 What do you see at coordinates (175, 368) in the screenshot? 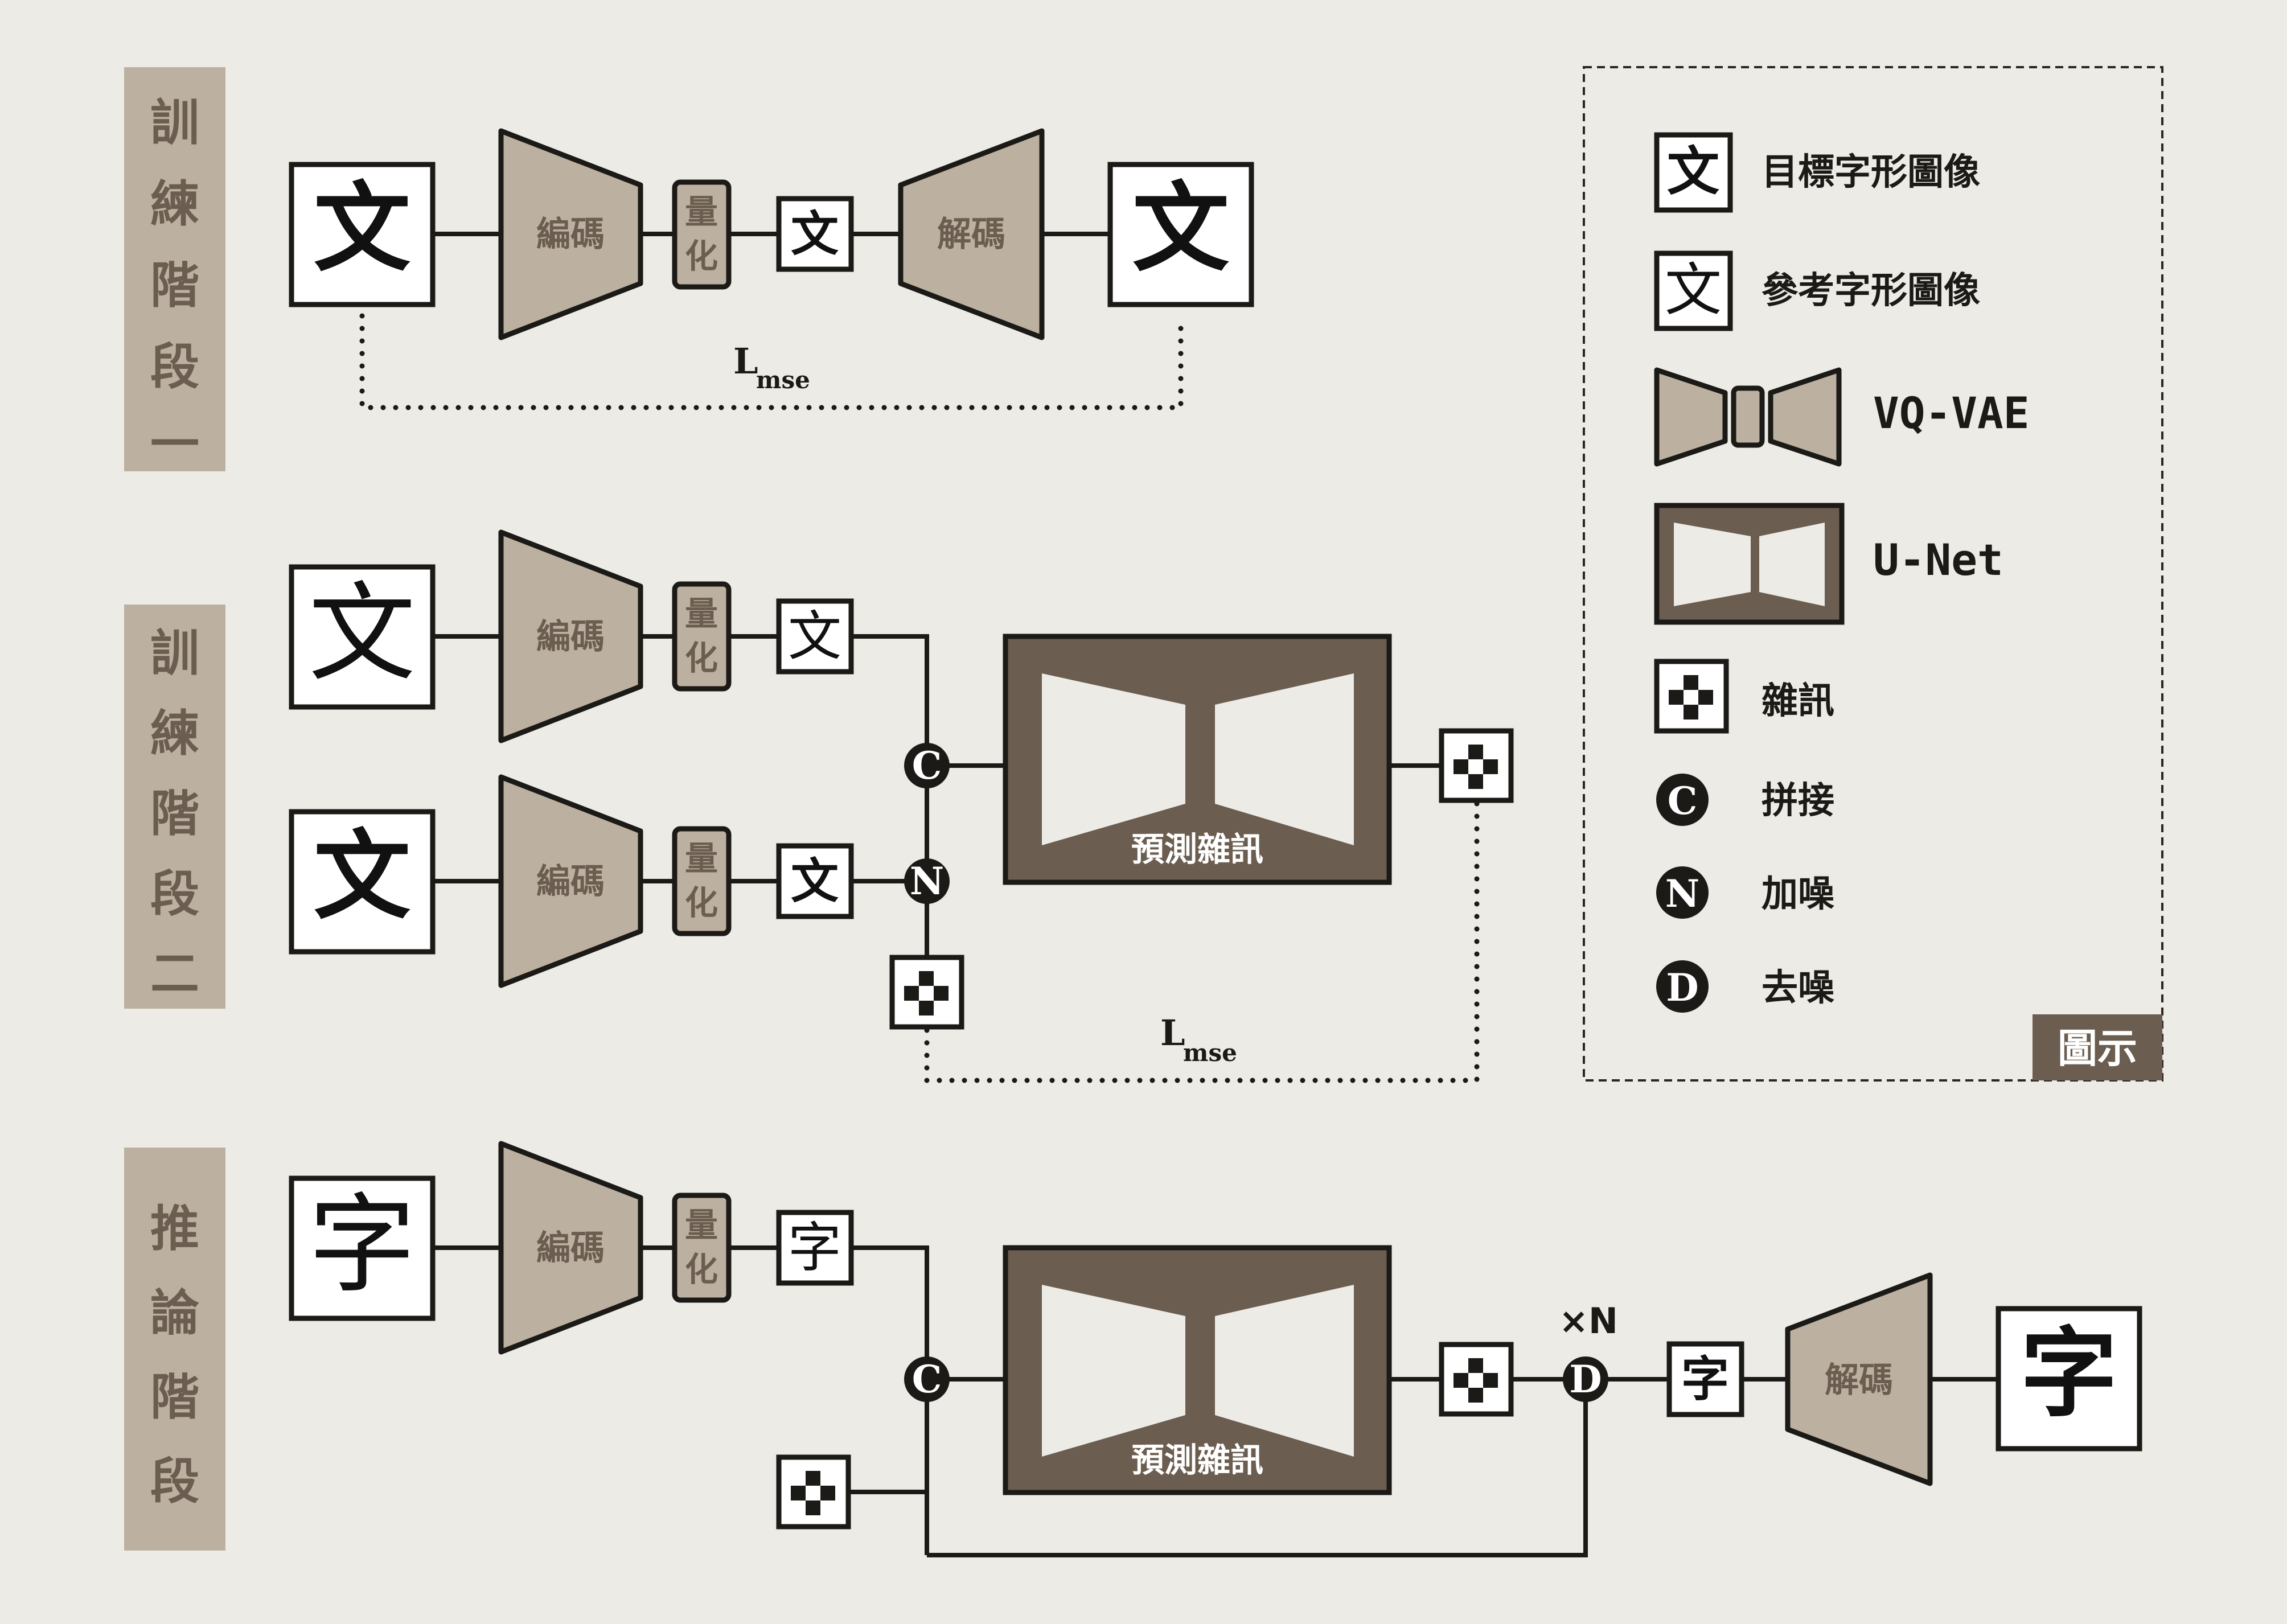
I see `stage1-char-4: 段` at bounding box center [175, 368].